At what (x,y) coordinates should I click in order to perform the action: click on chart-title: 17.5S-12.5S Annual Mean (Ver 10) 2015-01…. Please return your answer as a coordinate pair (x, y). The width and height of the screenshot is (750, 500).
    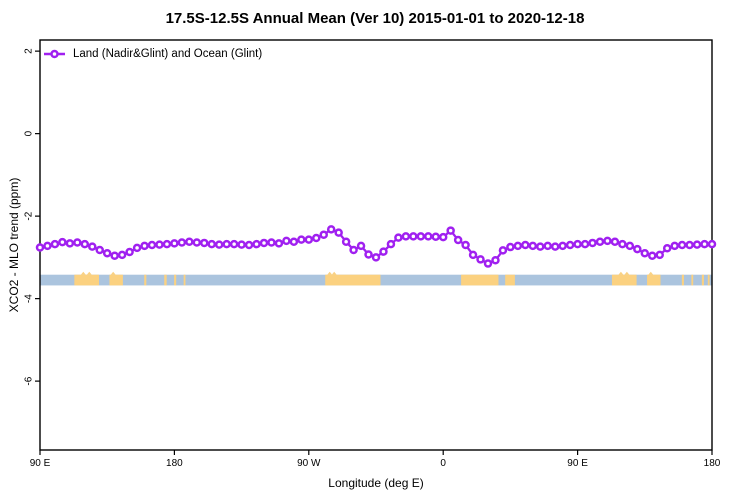
    Looking at the image, I should click on (375, 18).